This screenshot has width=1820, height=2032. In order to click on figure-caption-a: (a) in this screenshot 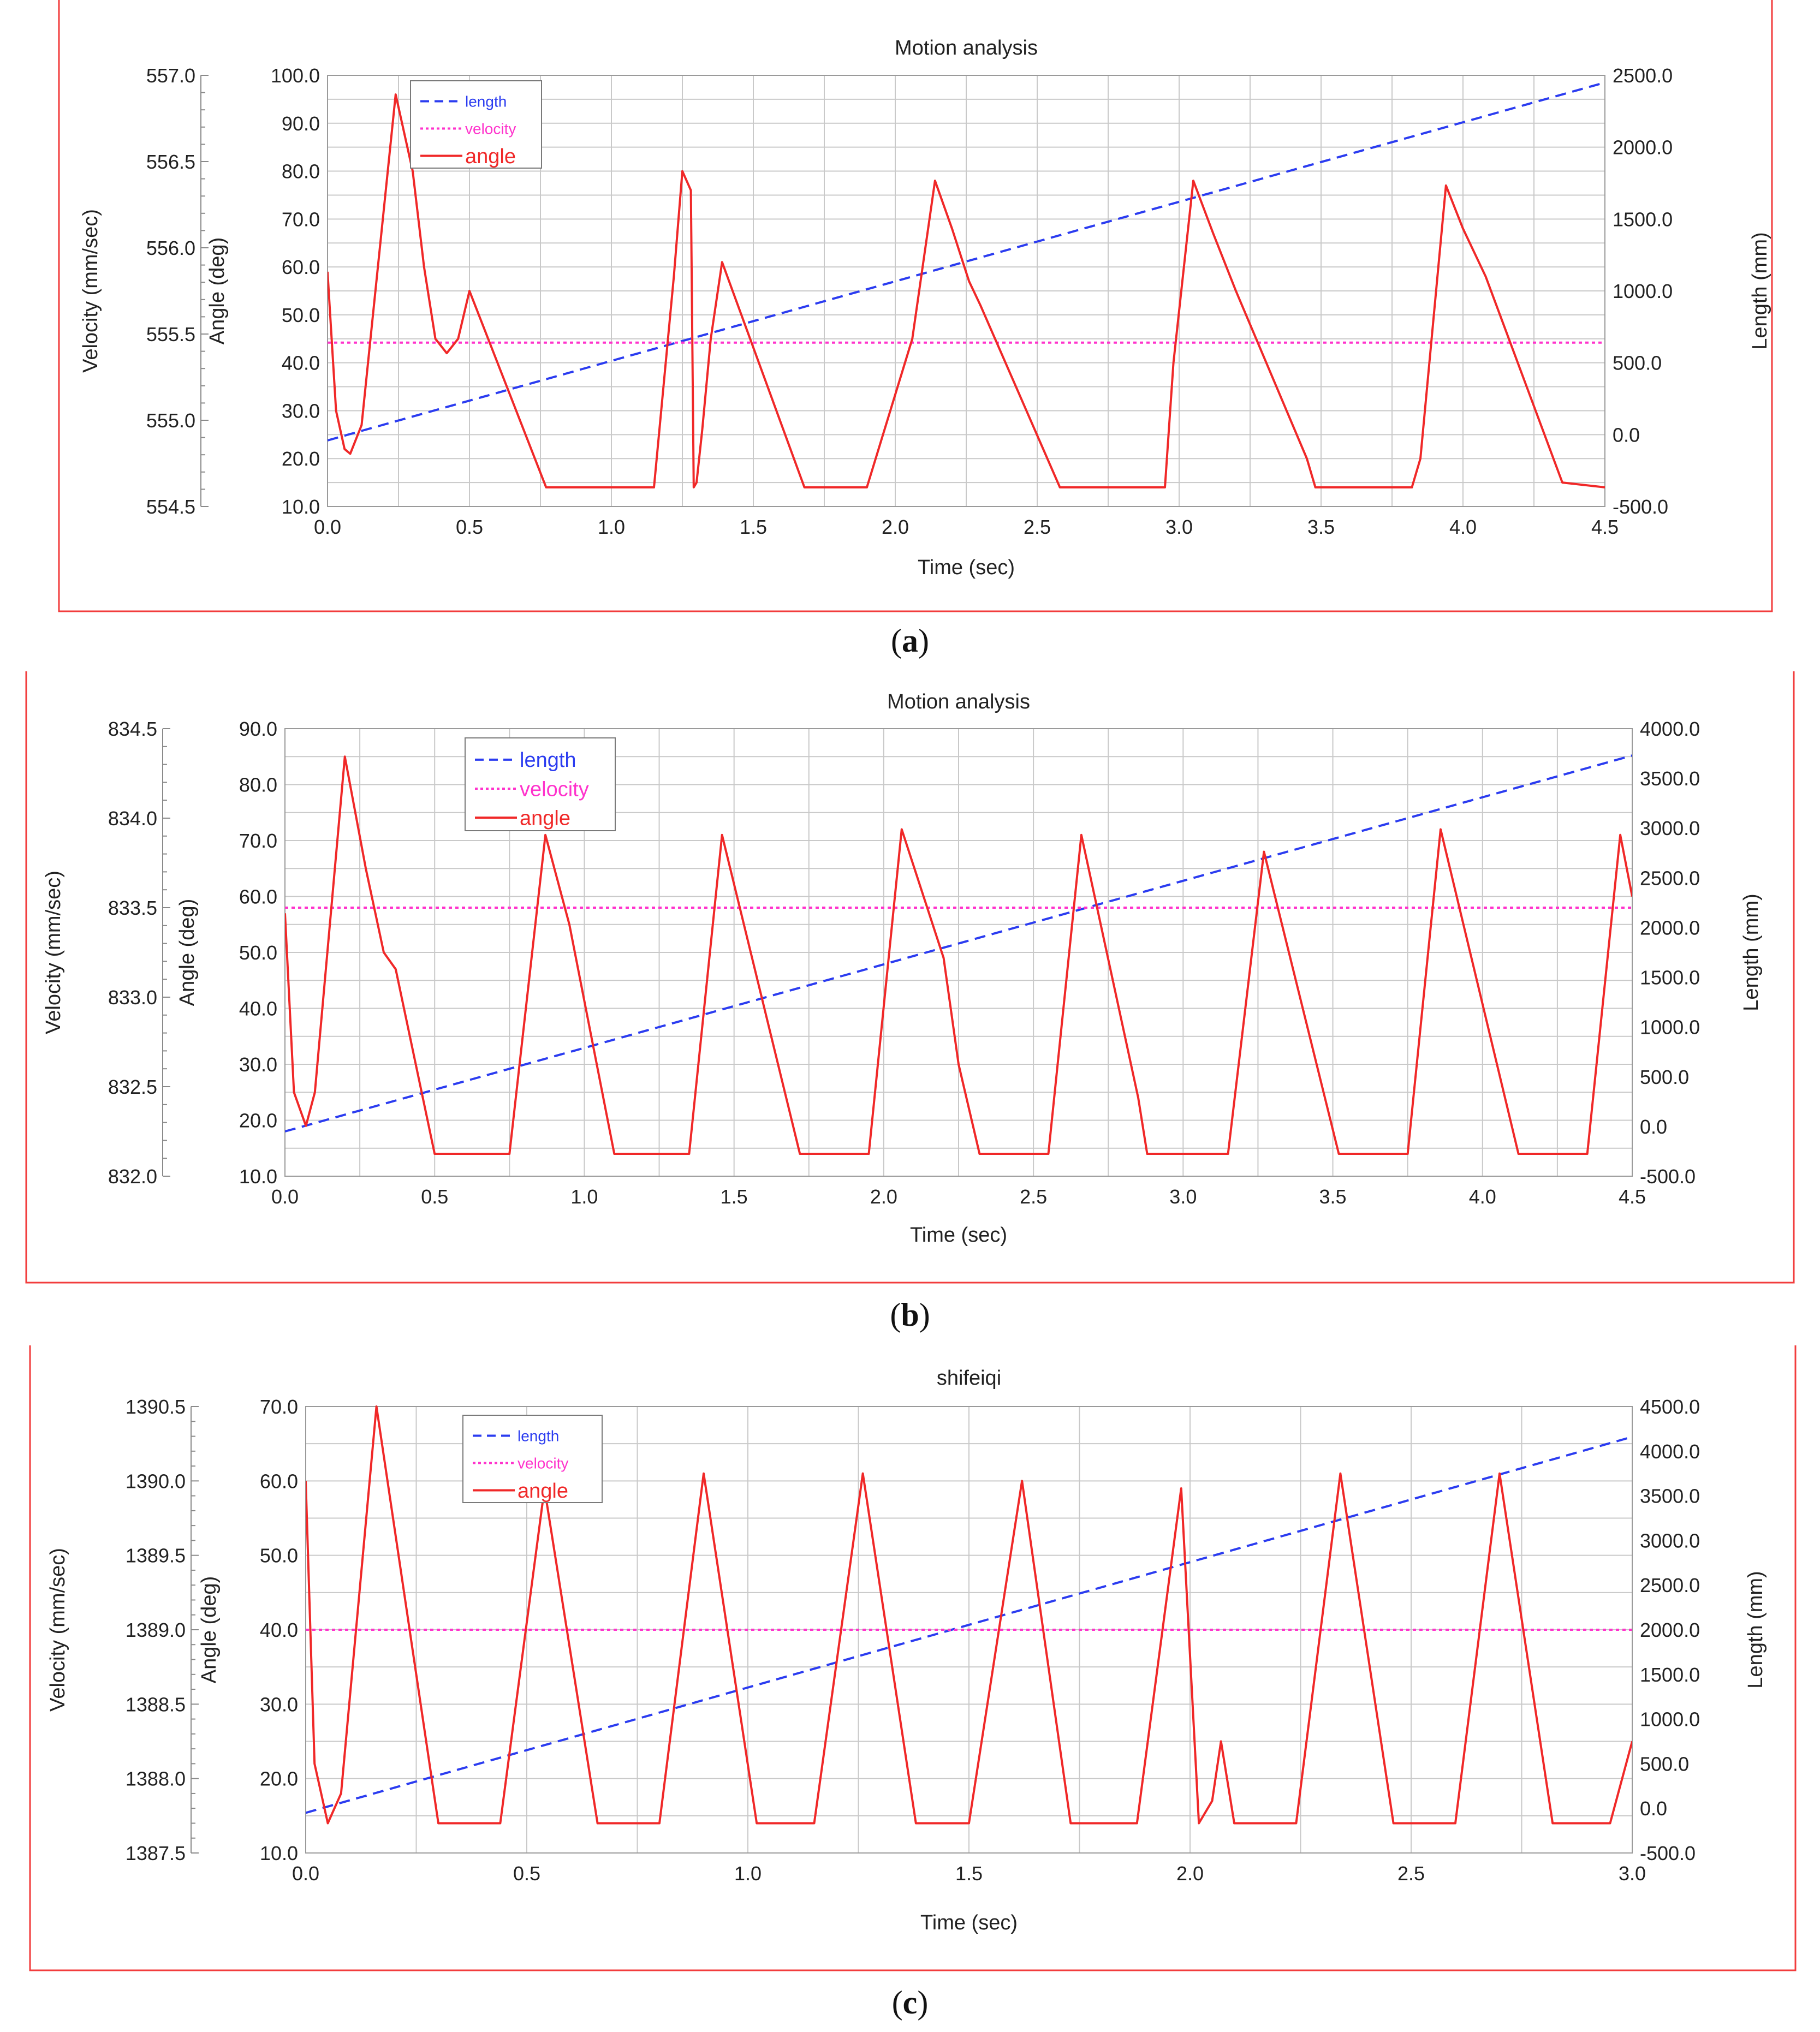, I will do `click(910, 641)`.